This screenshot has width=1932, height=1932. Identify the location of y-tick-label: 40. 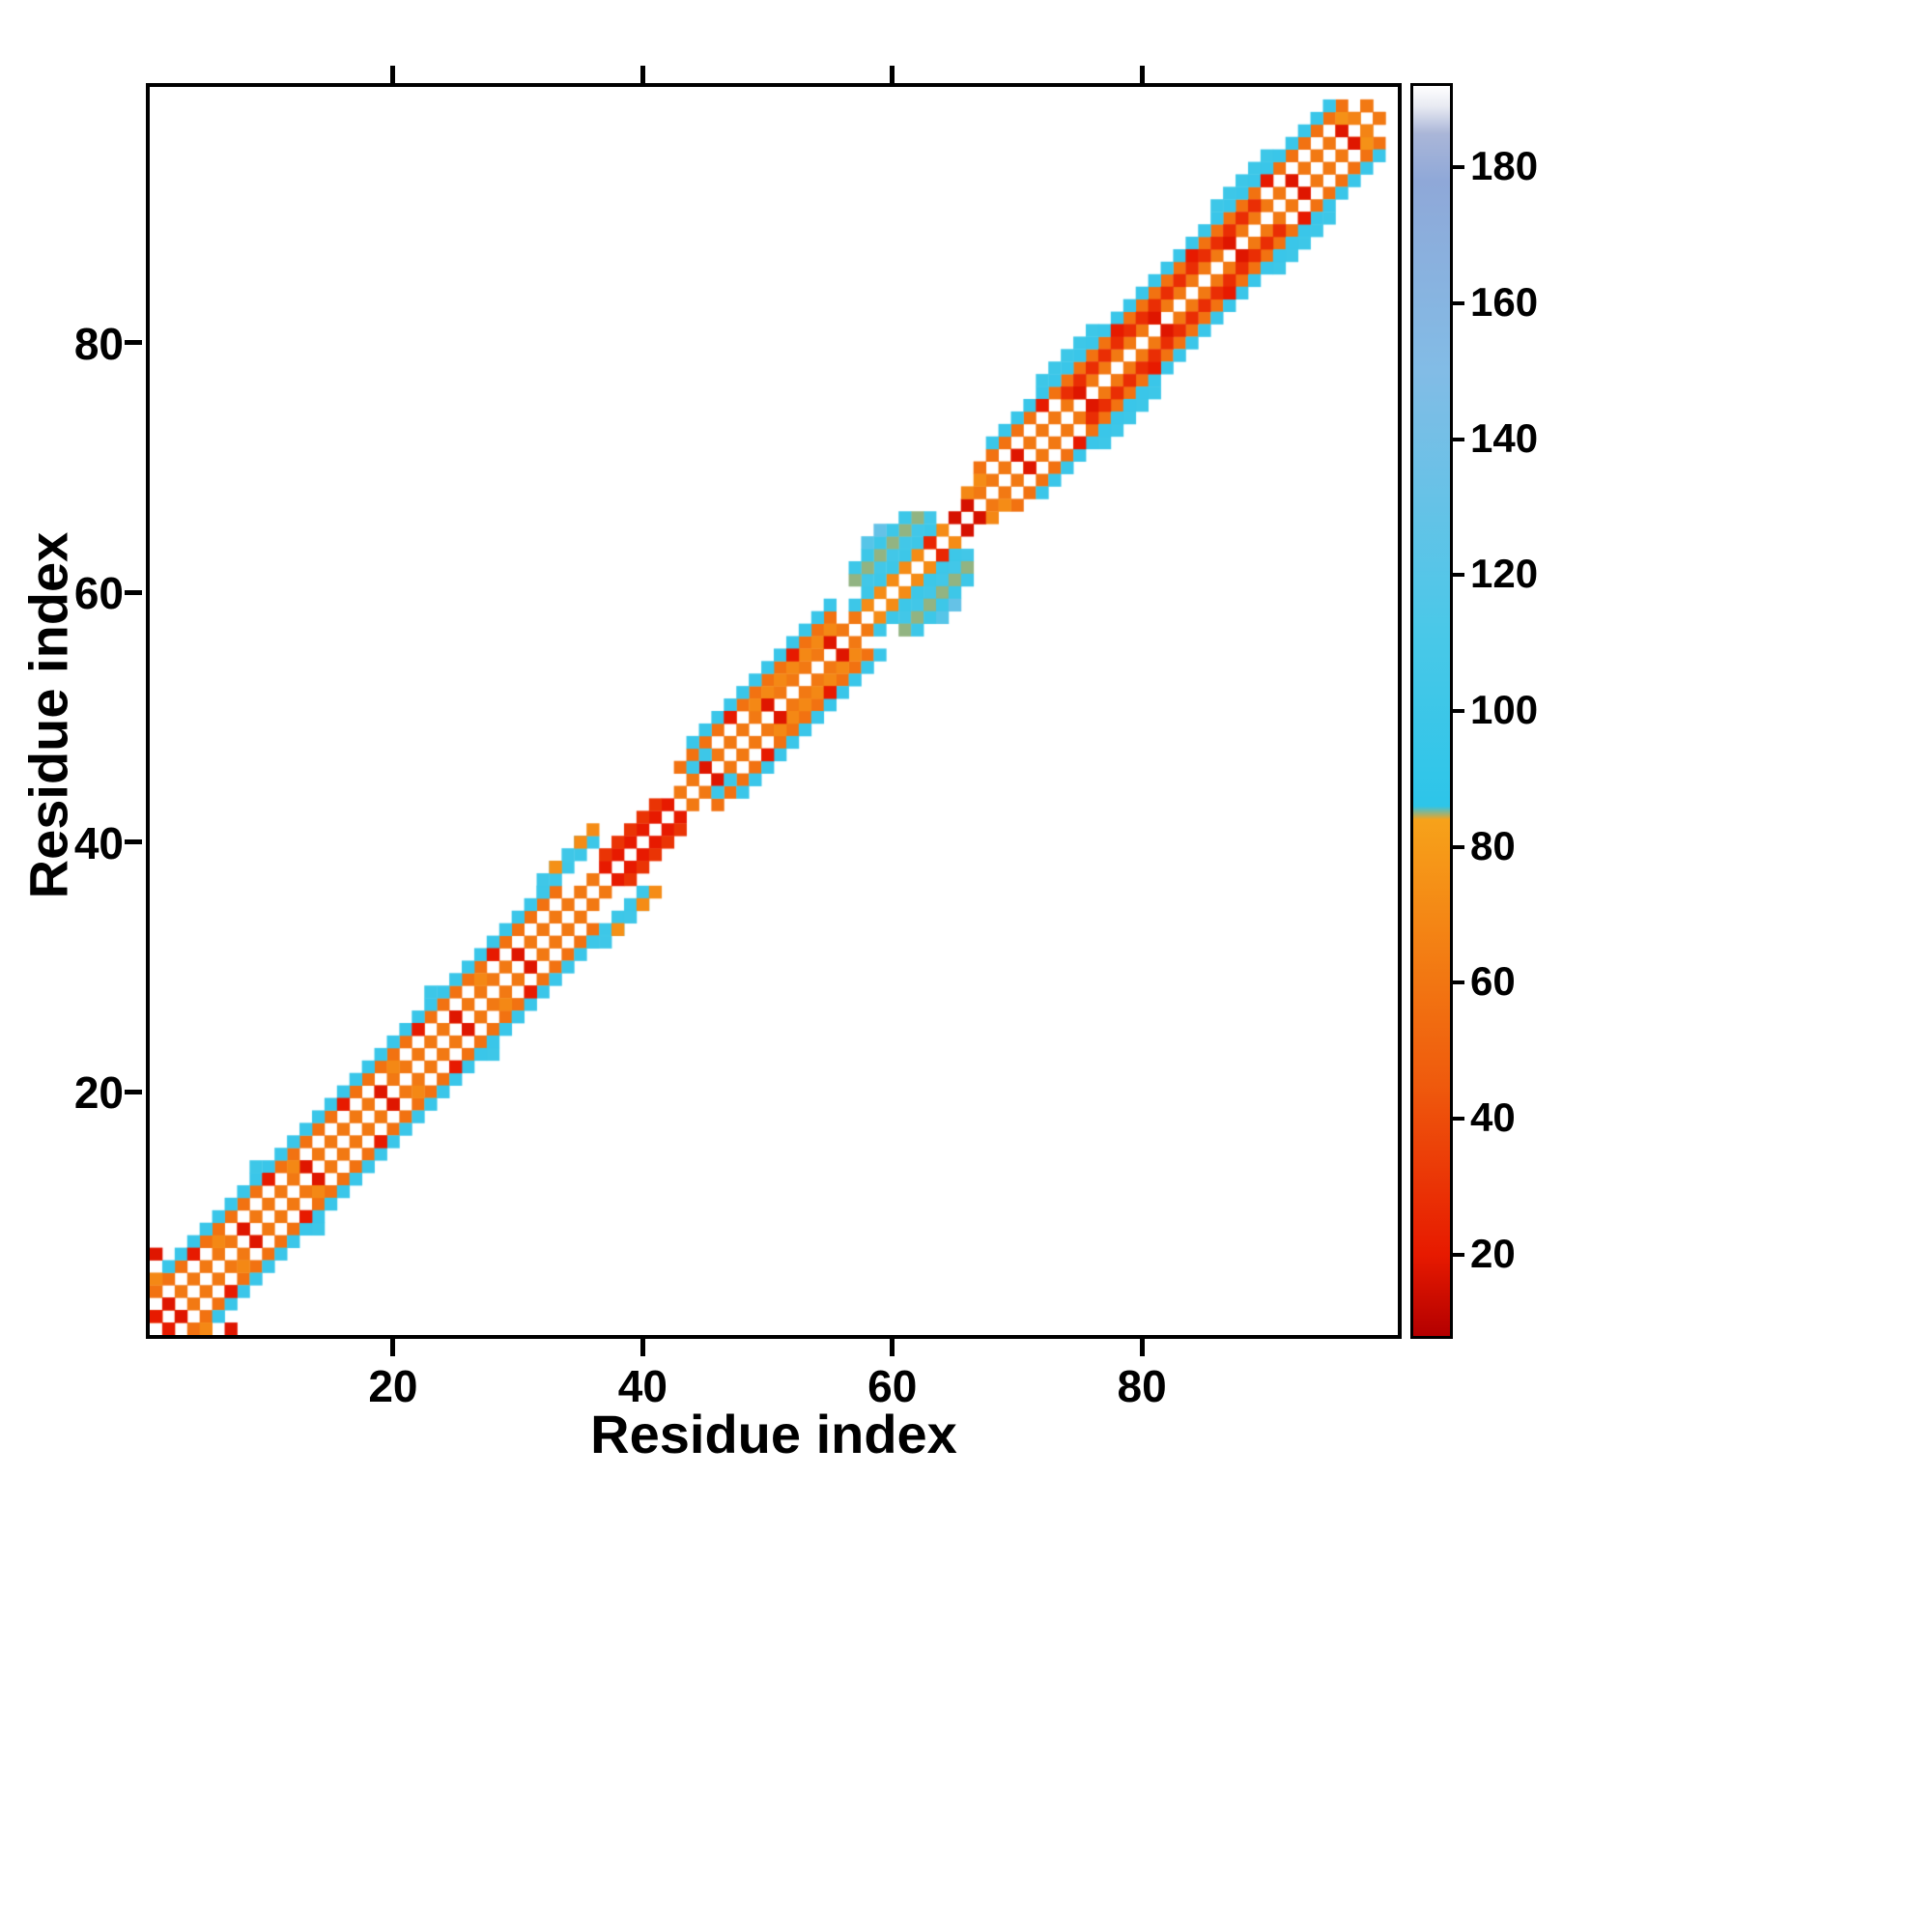
(98, 842).